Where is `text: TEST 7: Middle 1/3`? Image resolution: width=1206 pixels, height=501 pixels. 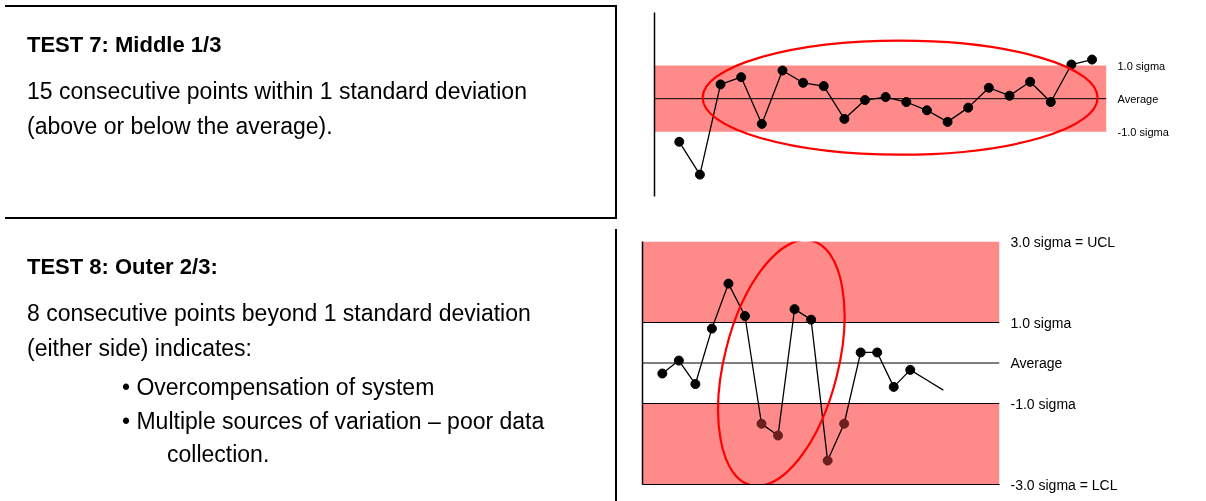 text: TEST 7: Middle 1/3 is located at coordinates (125, 45).